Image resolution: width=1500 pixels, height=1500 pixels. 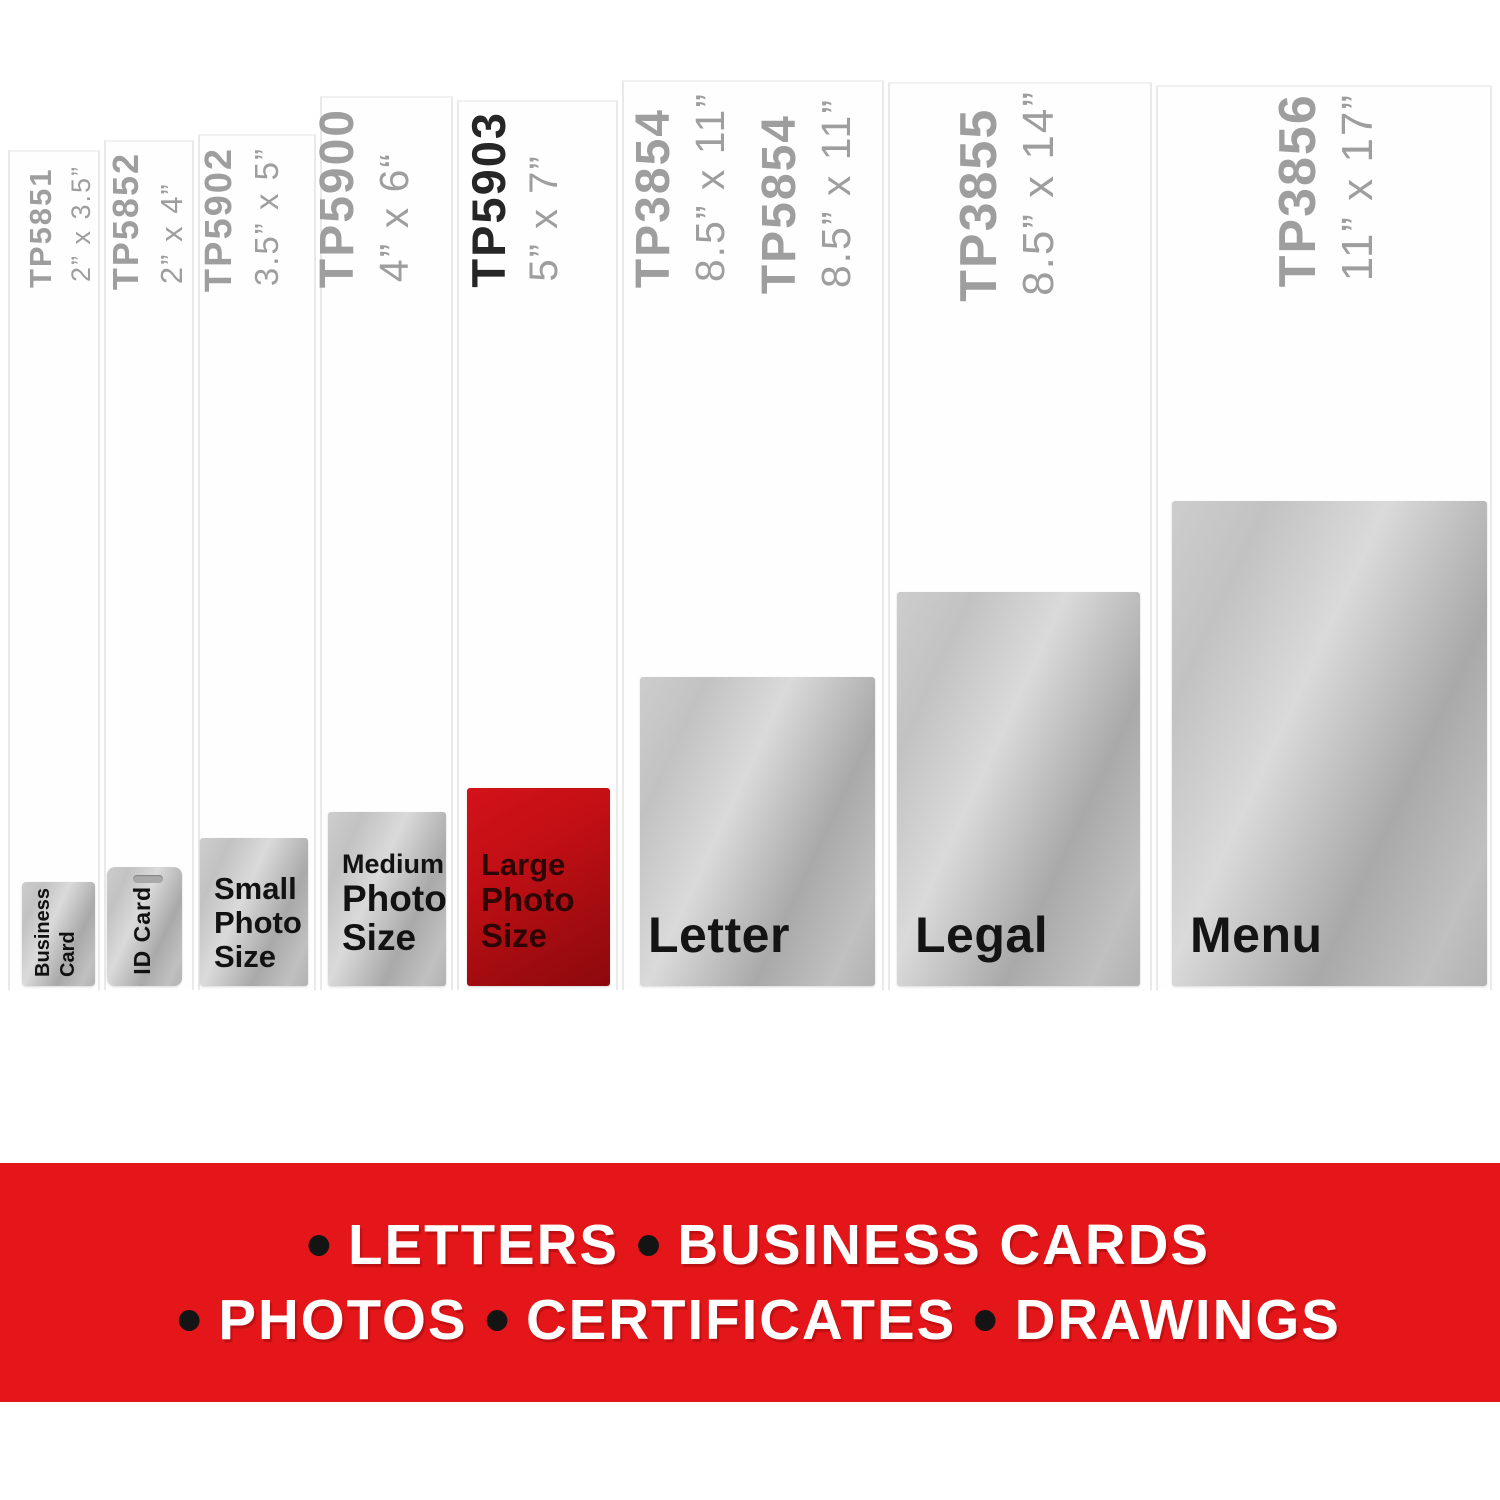 What do you see at coordinates (779, 204) in the screenshot?
I see `product-code: TP5854` at bounding box center [779, 204].